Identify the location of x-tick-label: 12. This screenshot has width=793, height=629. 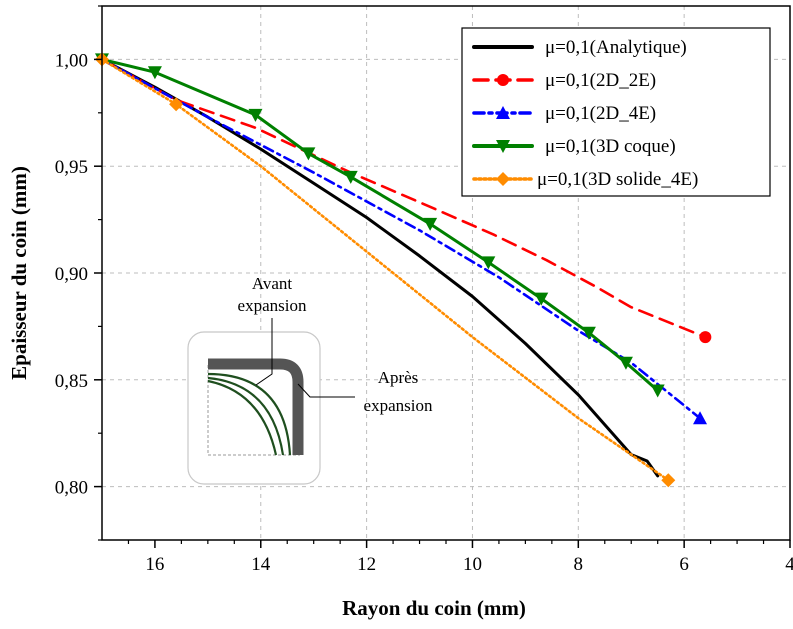
(366, 564).